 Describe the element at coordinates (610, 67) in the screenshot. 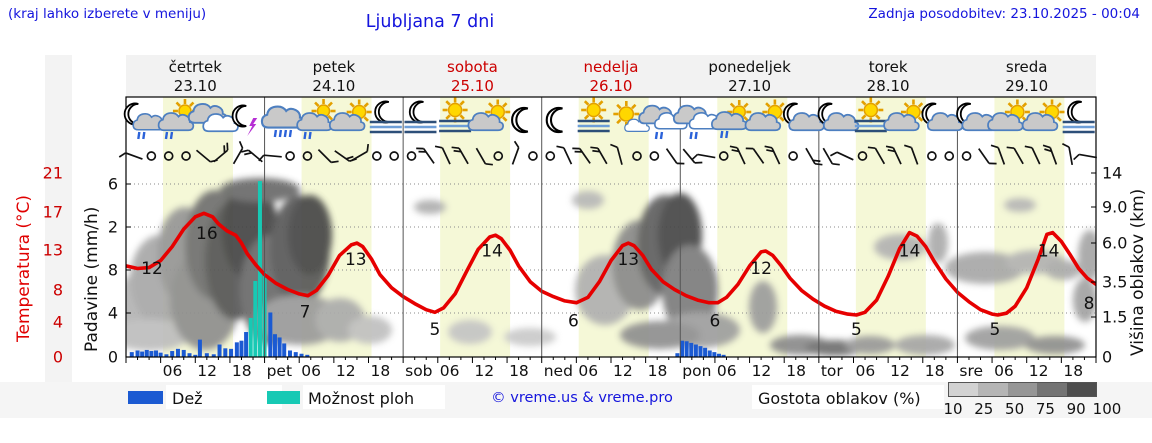

I see `day-name: nedelja` at that location.